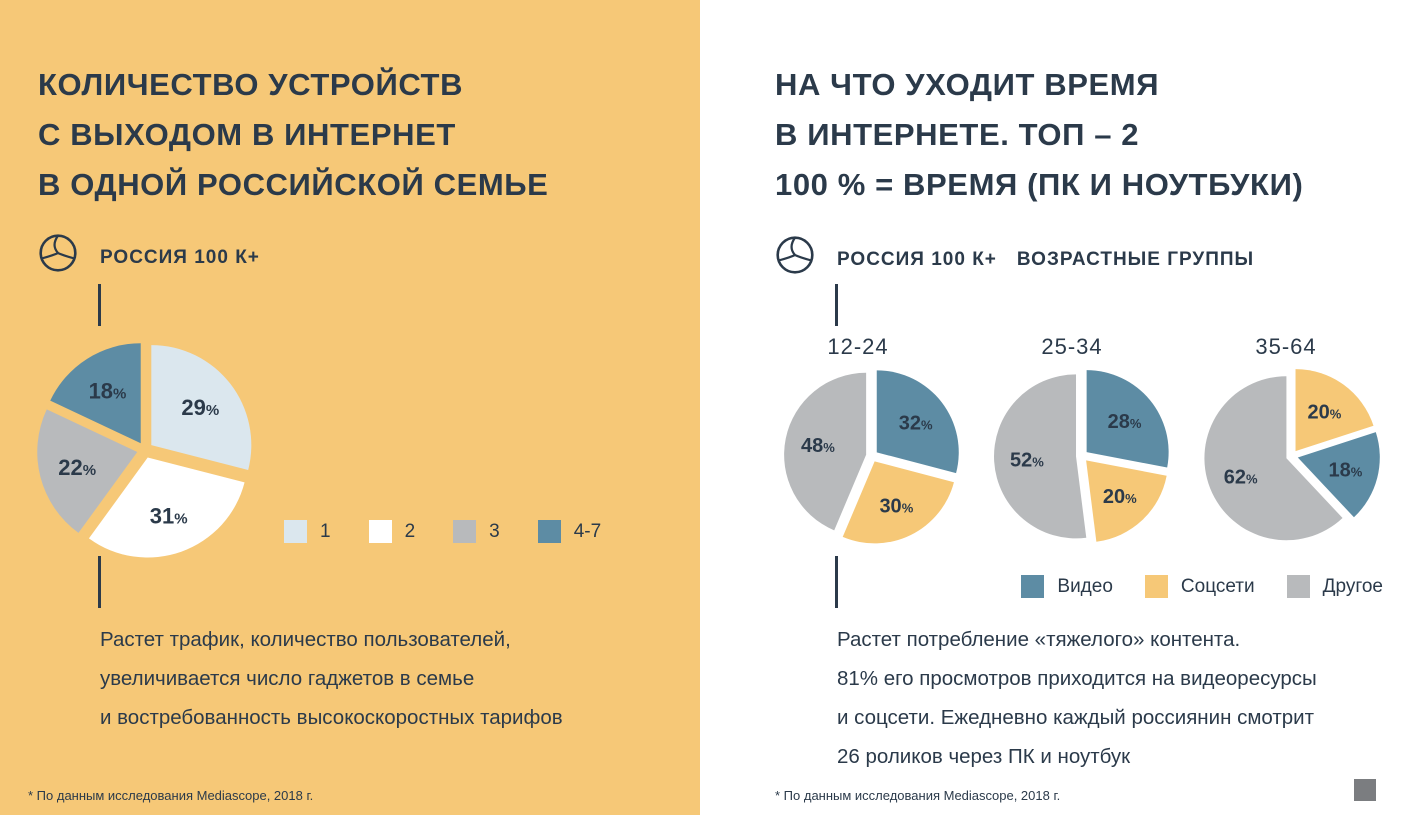 Image resolution: width=1409 pixels, height=815 pixels. I want to click on pie-slice-label: 28%, so click(1125, 422).